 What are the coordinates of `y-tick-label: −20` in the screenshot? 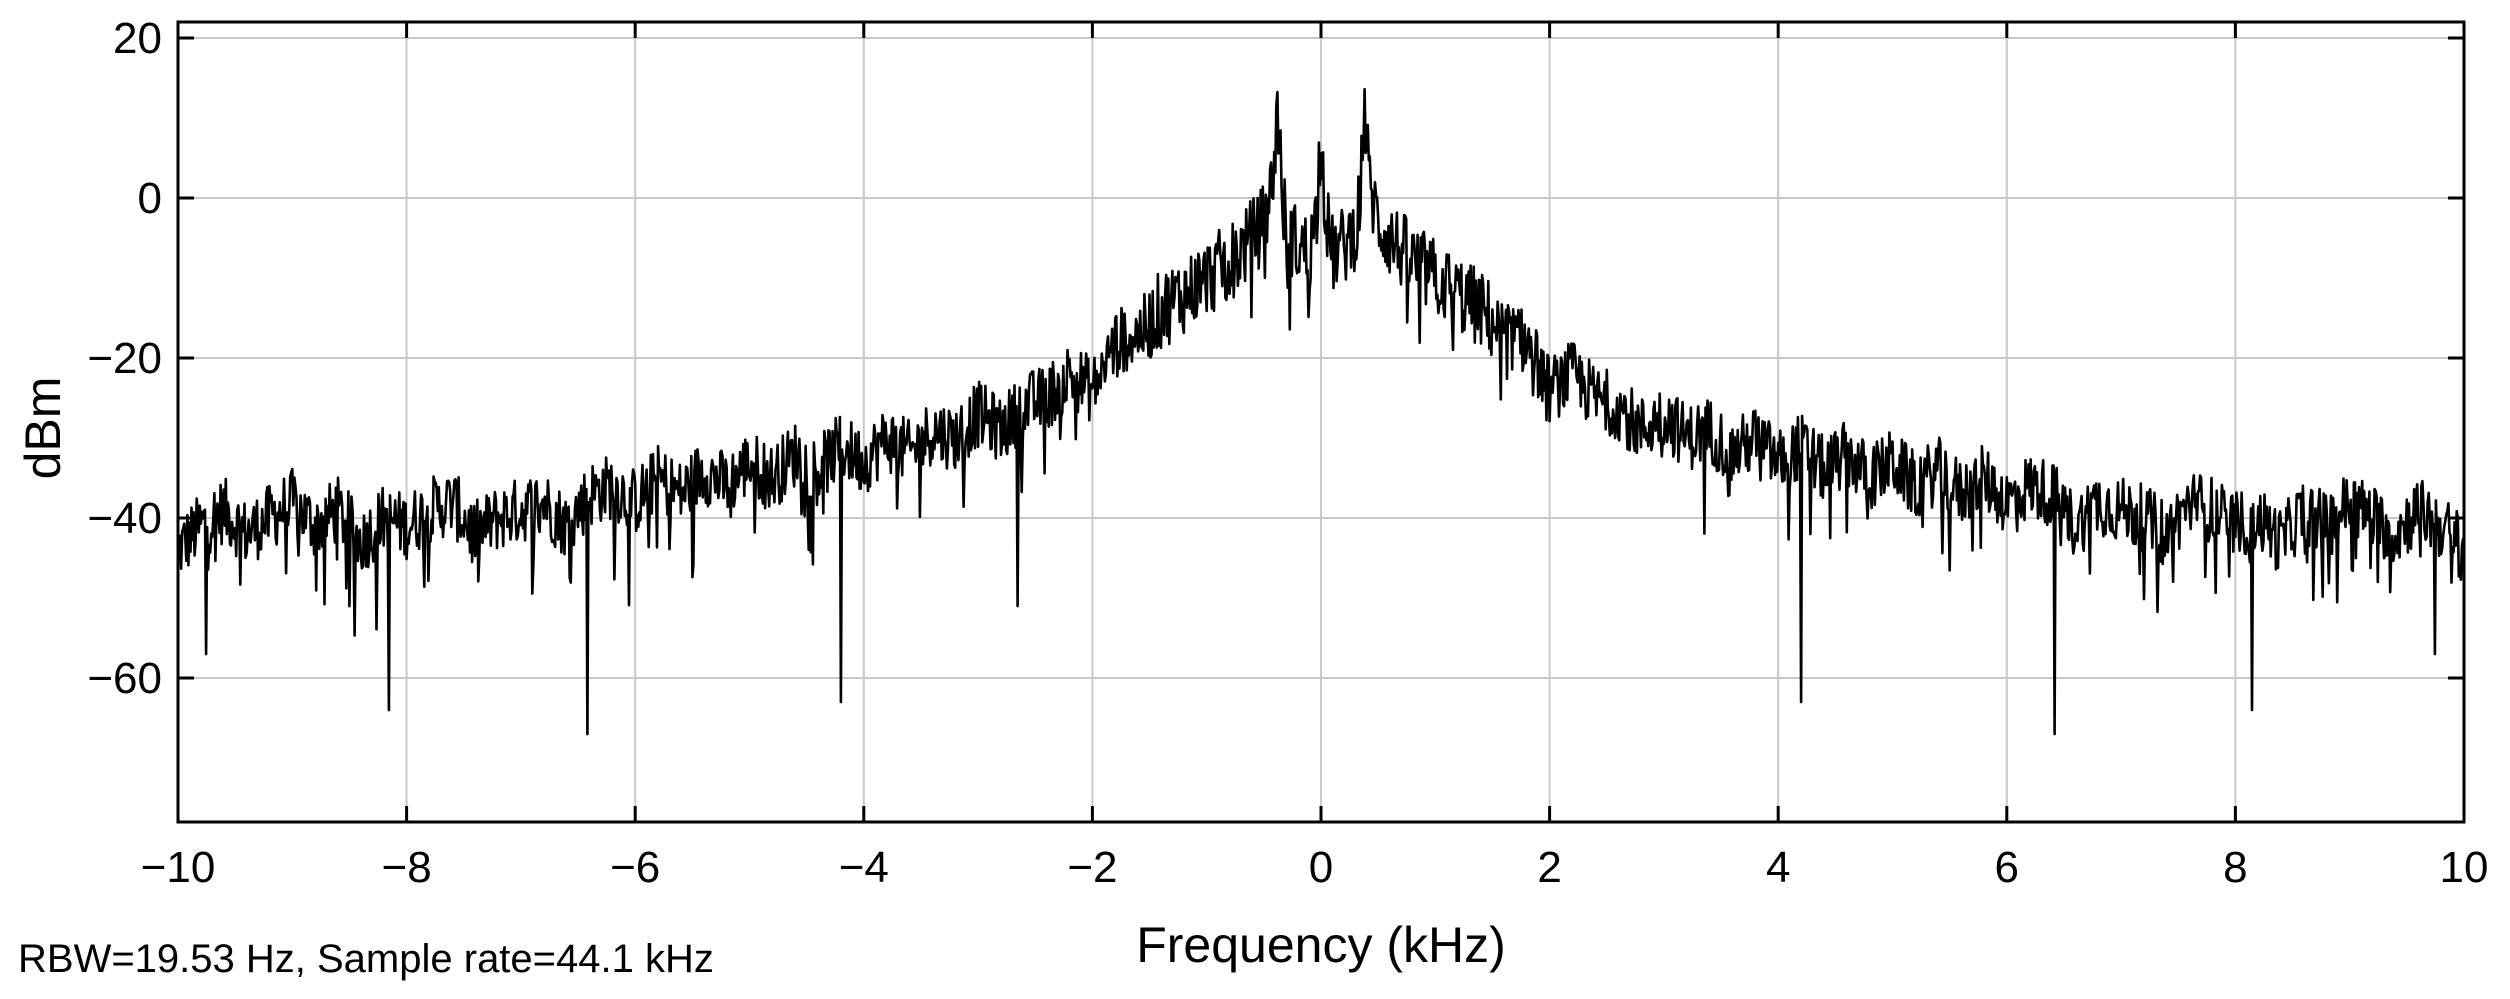 It's located at (124, 358).